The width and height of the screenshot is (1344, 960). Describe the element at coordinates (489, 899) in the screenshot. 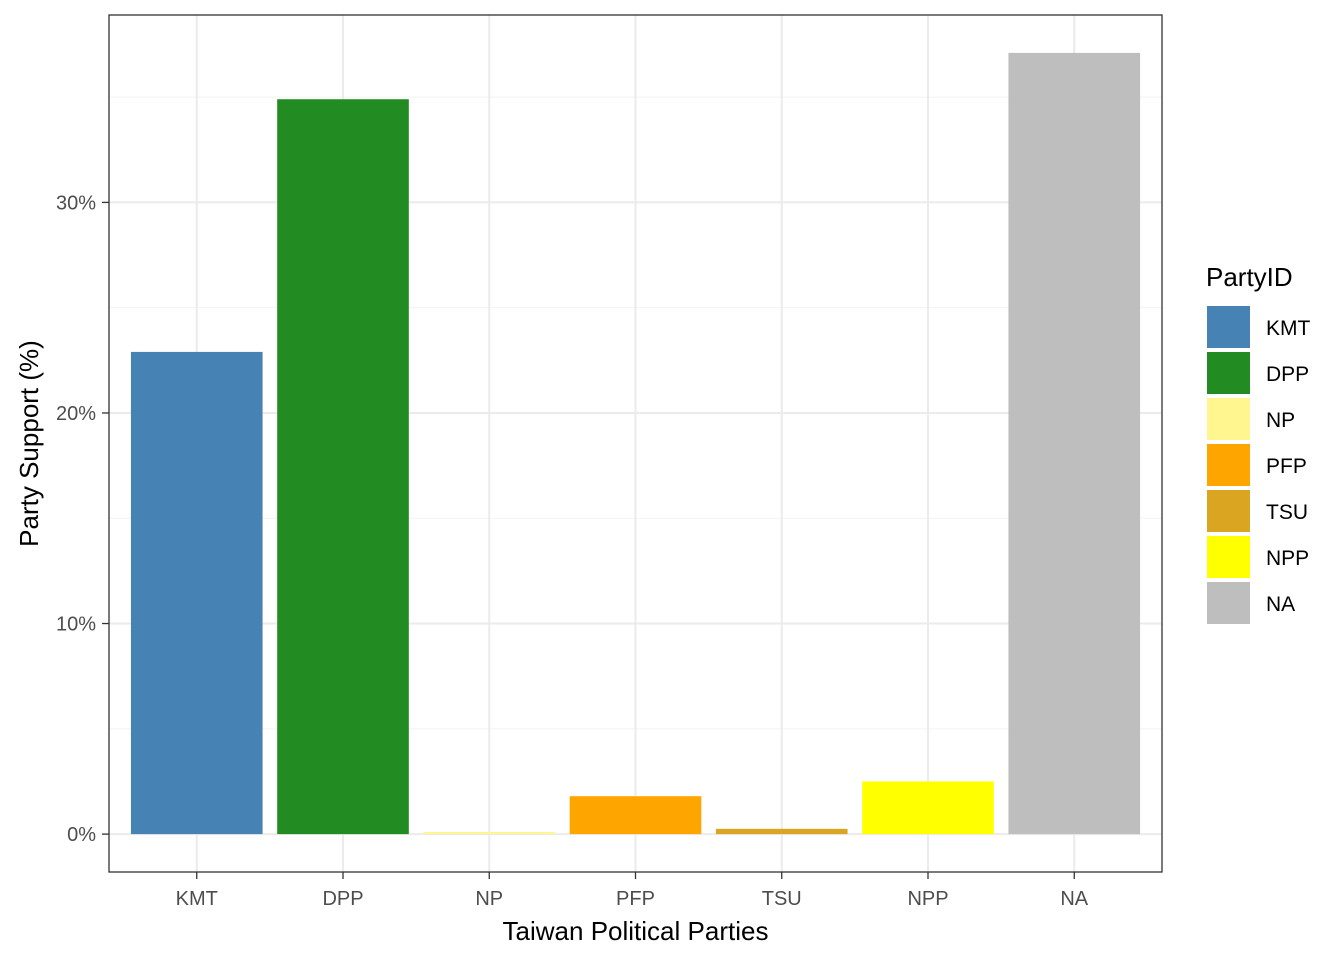

I see `x-tick-label: NP` at that location.